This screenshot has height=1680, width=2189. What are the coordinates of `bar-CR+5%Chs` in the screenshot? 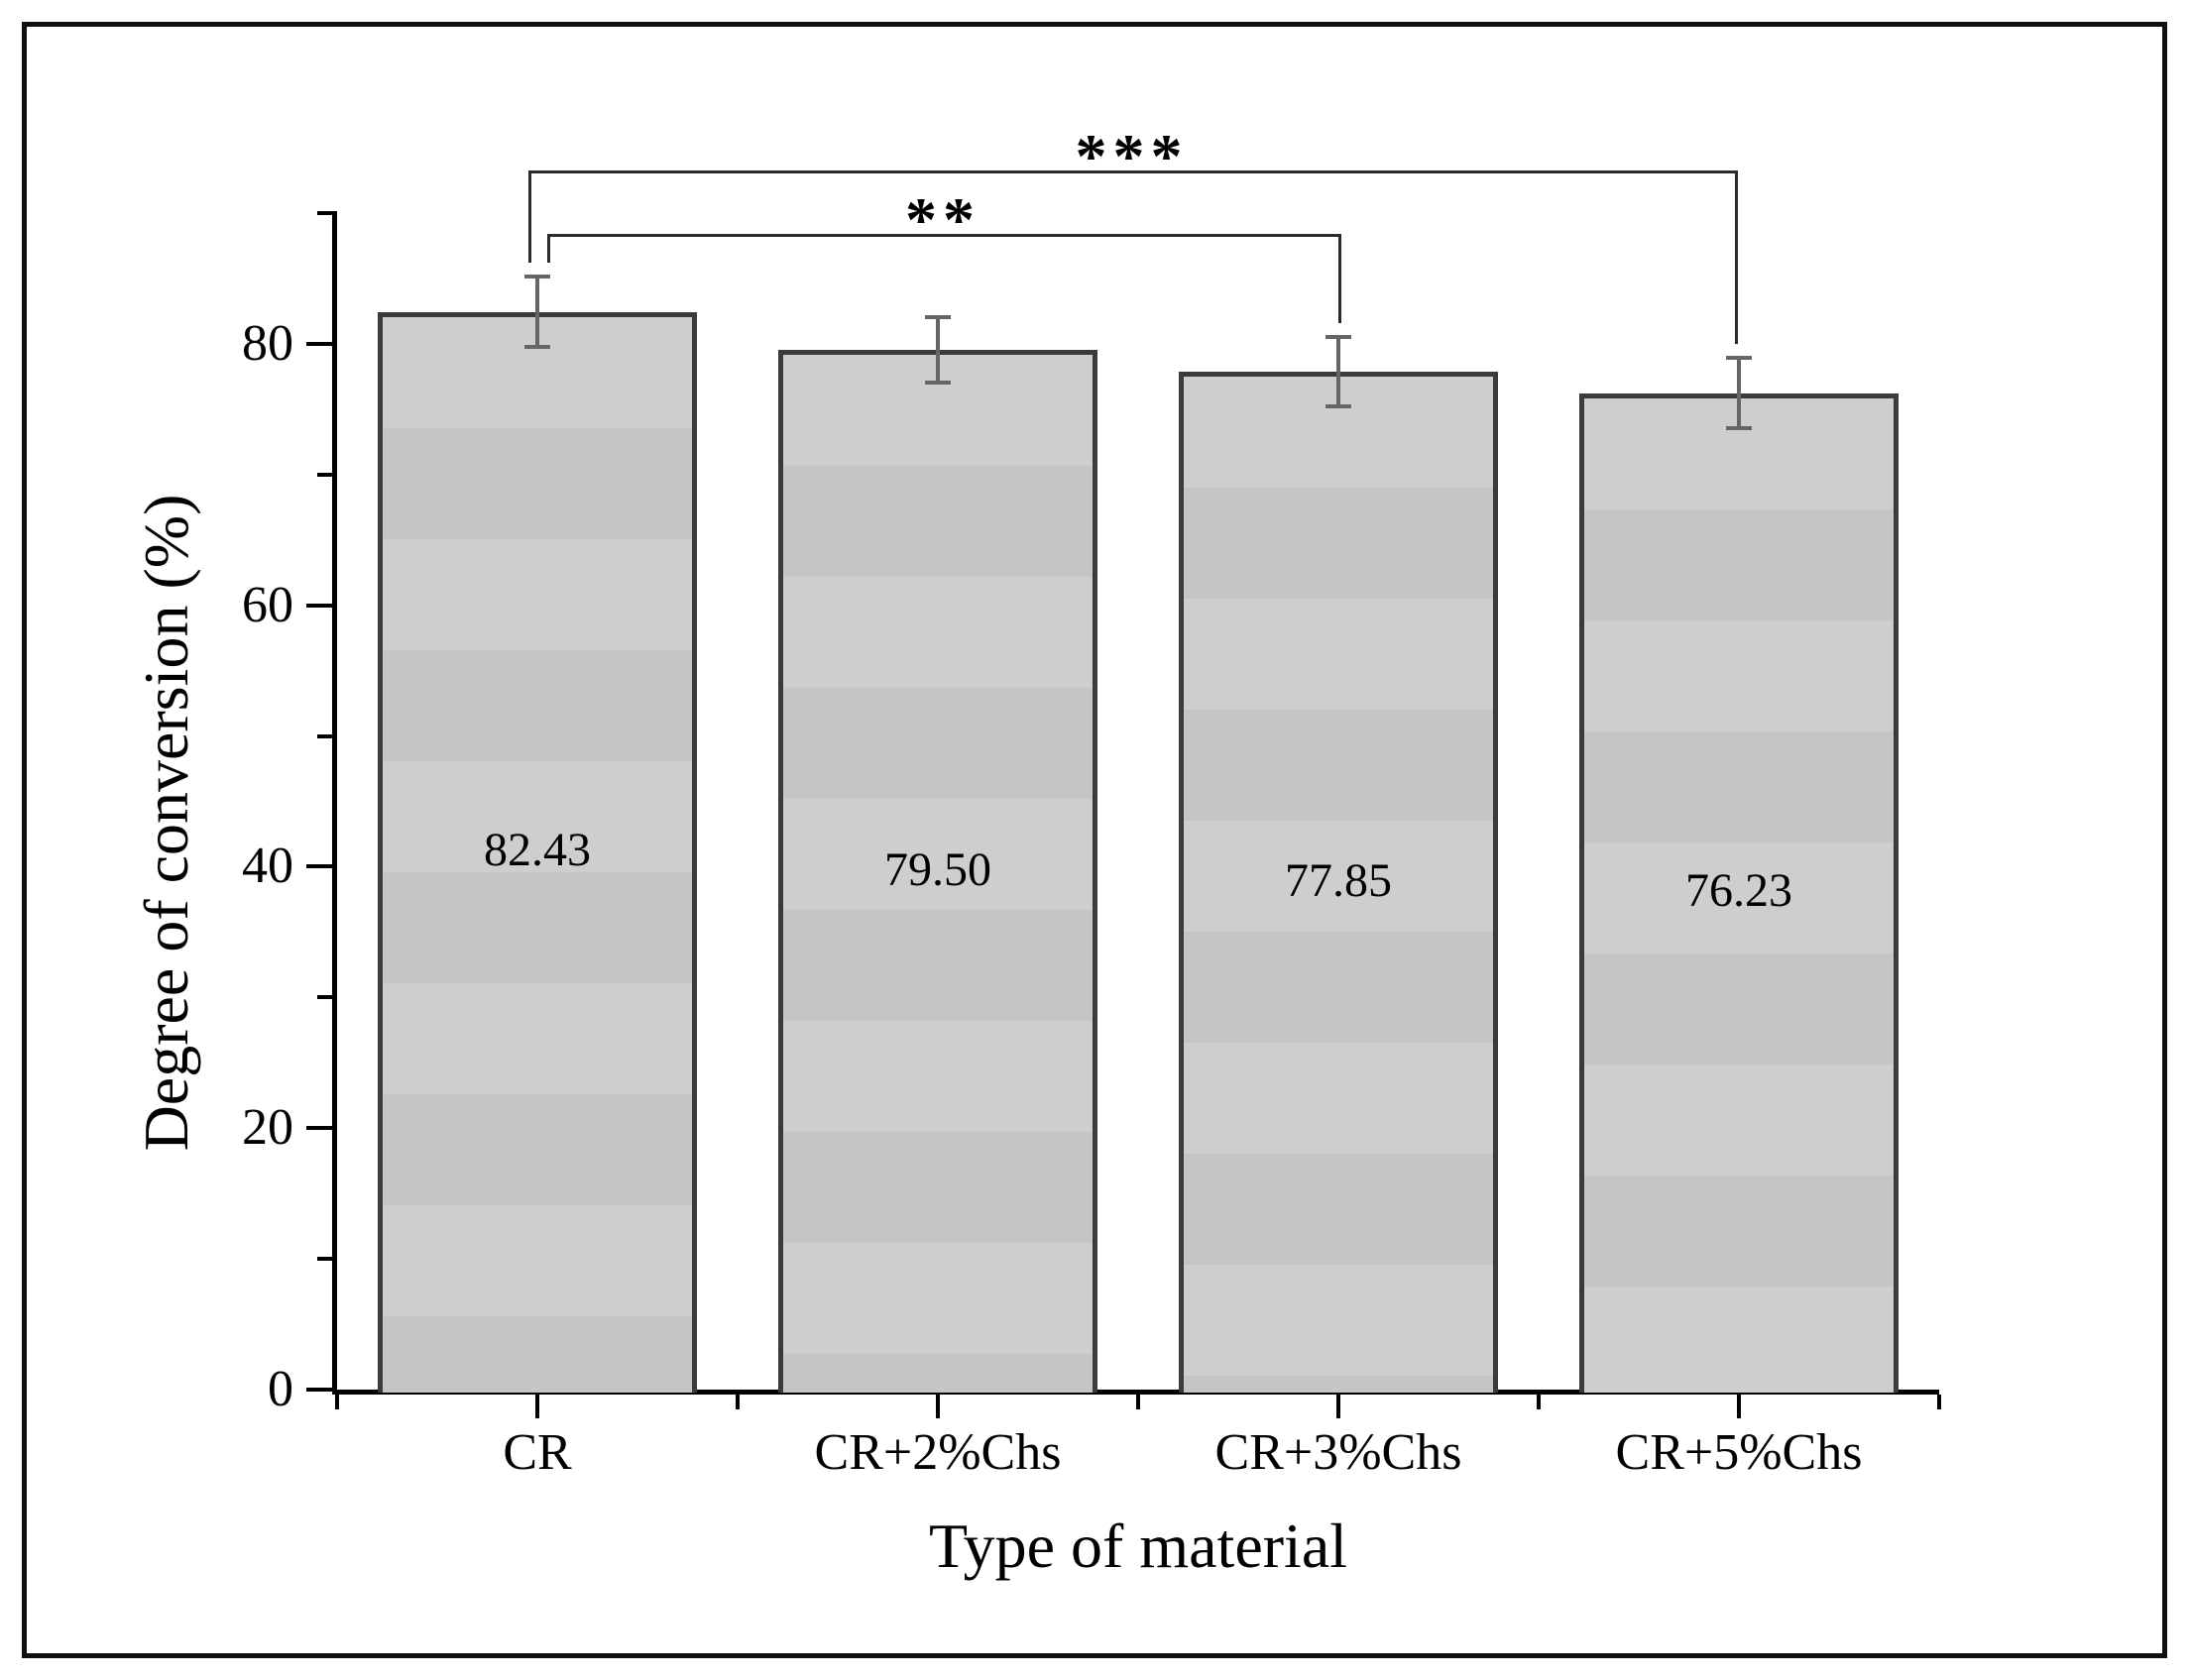 It's located at (1739, 892).